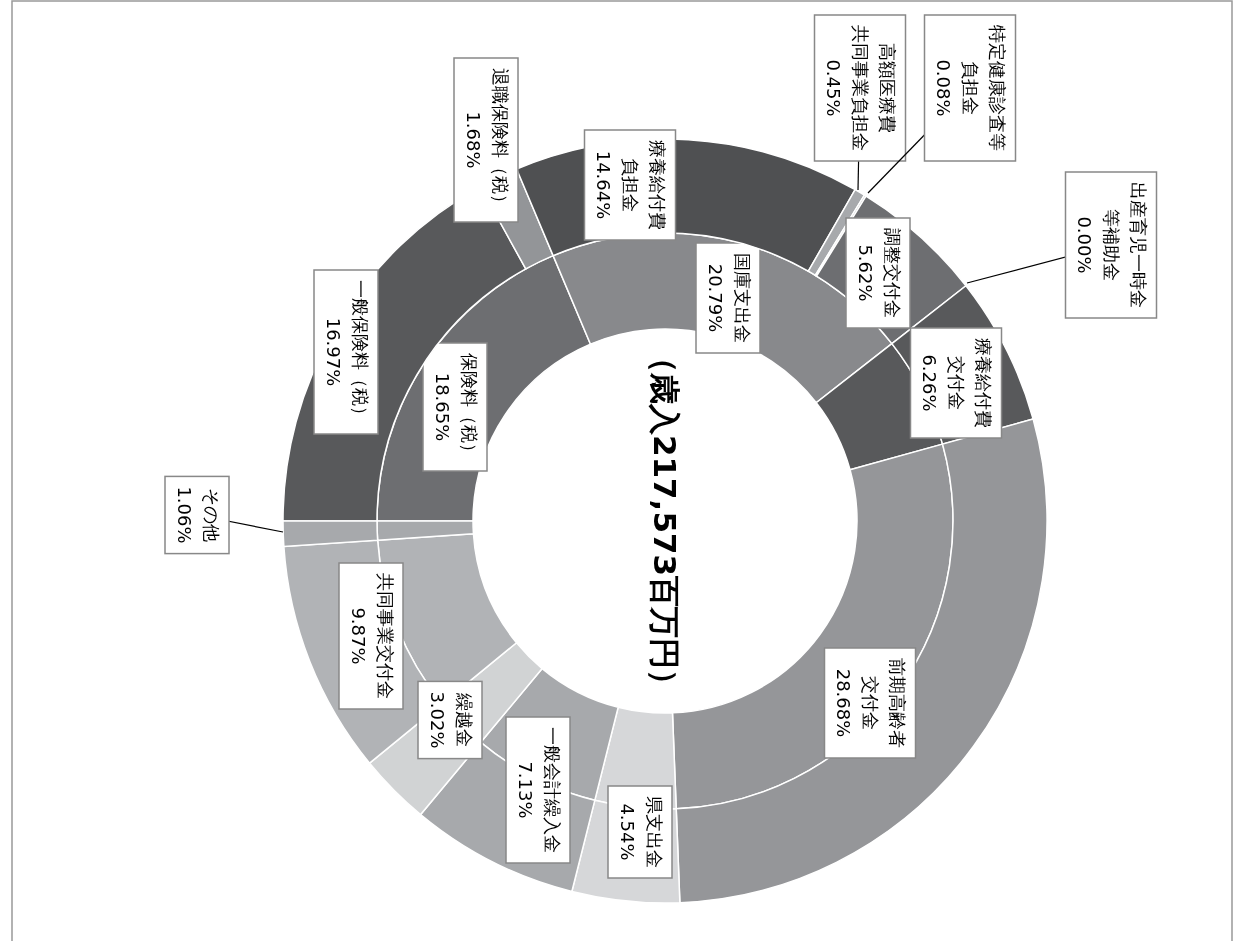 This screenshot has width=1244, height=941. I want to click on slice-label: その他, so click(211, 515).